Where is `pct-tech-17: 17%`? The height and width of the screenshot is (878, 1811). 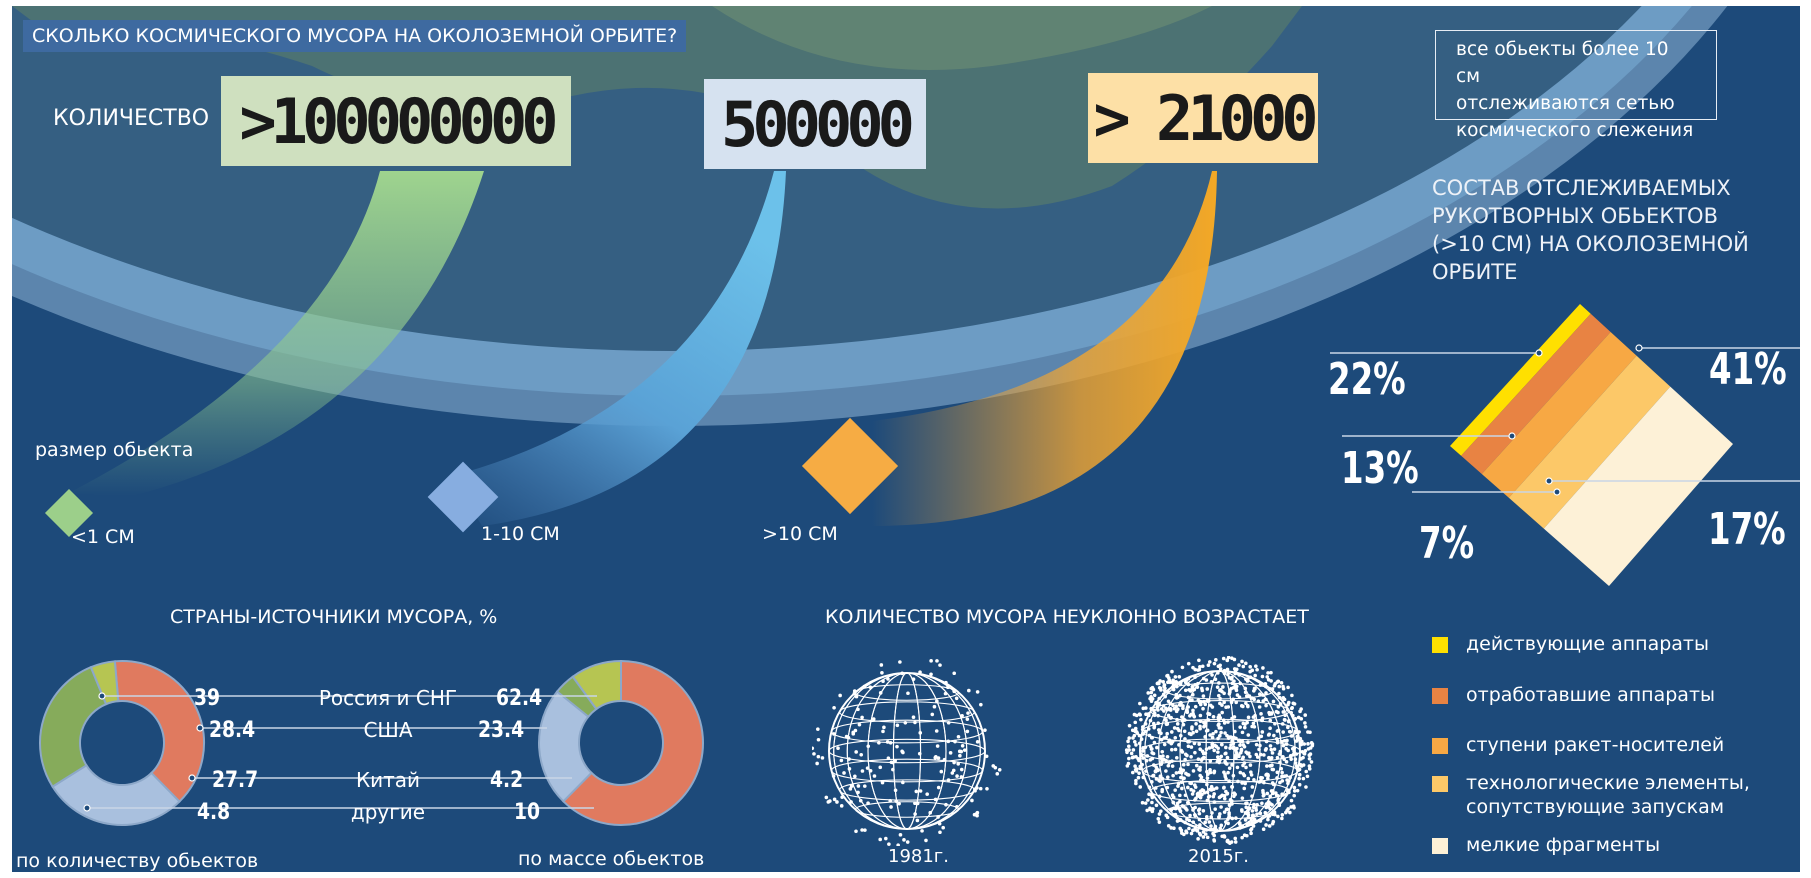
pct-tech-17: 17% is located at coordinates (1747, 529).